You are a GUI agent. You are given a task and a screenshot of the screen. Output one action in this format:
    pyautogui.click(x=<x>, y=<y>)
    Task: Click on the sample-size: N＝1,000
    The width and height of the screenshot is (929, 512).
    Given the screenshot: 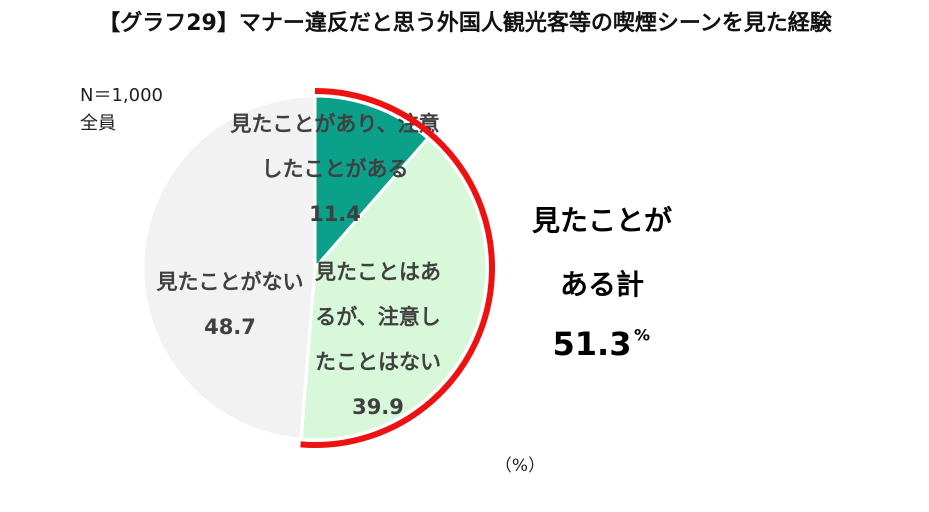 What is the action you would take?
    pyautogui.click(x=121, y=95)
    